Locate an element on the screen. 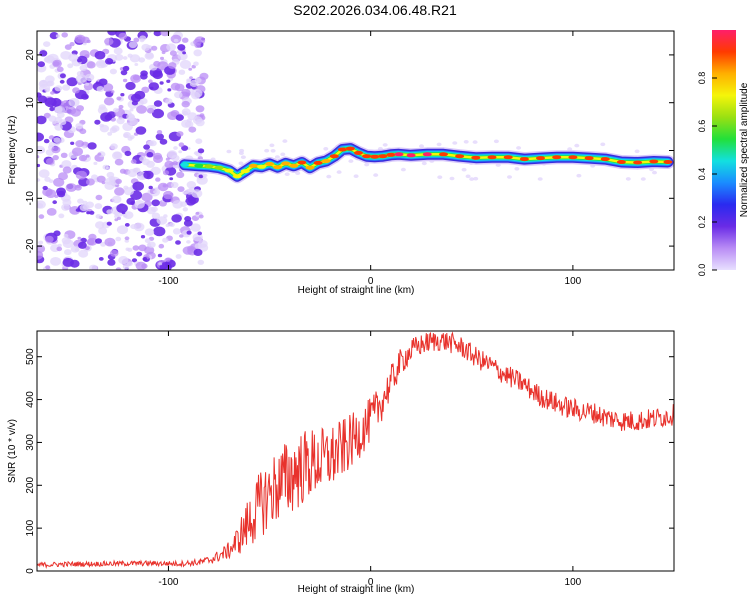 The height and width of the screenshot is (600, 750). y-tick-label: 400 is located at coordinates (30, 399).